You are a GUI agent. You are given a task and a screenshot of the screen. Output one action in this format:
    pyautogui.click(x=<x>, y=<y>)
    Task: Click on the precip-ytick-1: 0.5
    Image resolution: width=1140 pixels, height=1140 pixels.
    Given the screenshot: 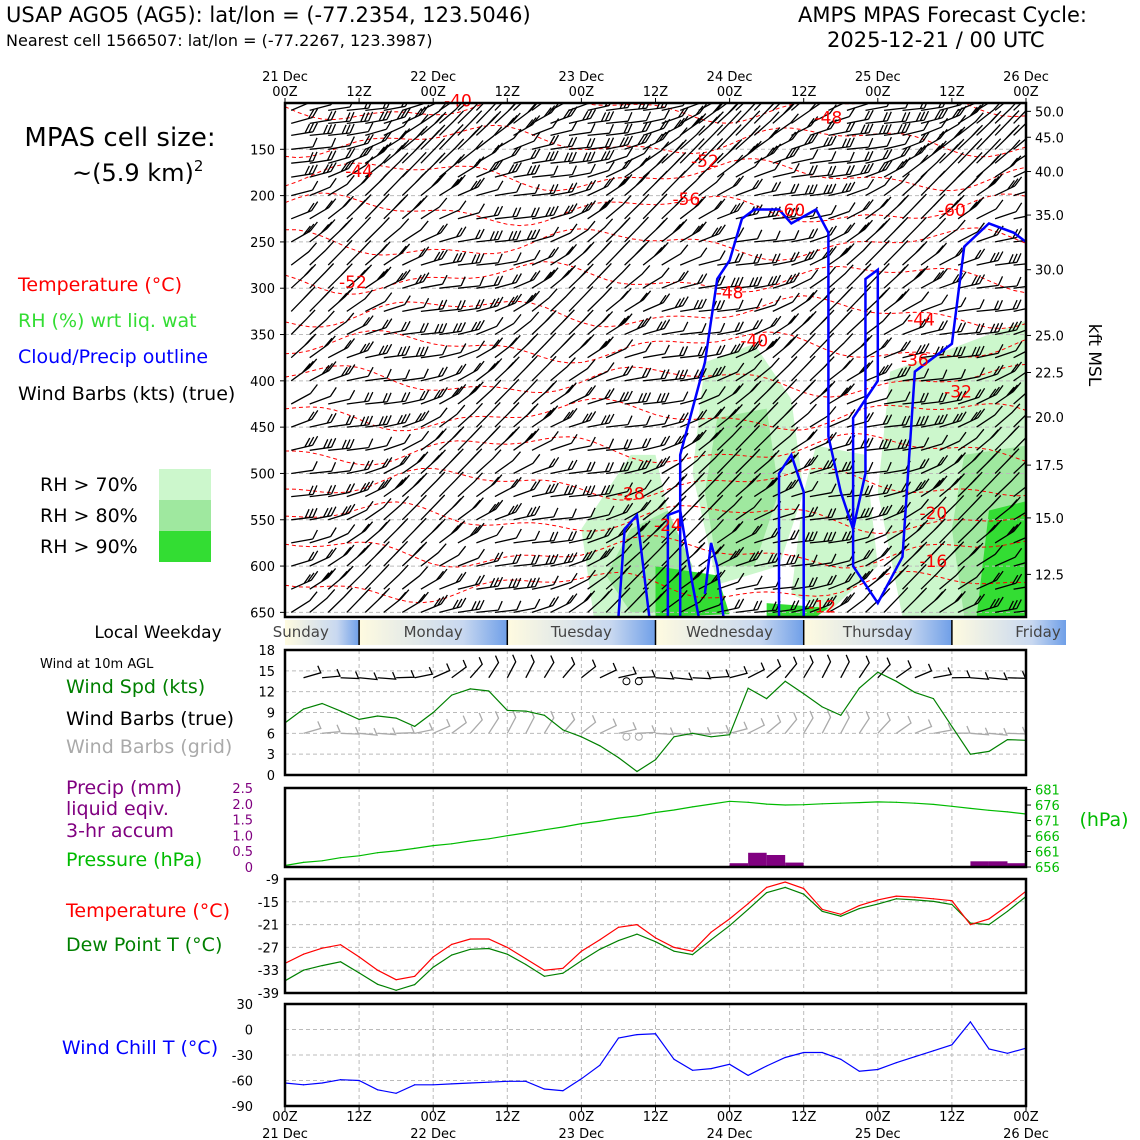 What is the action you would take?
    pyautogui.click(x=242, y=852)
    